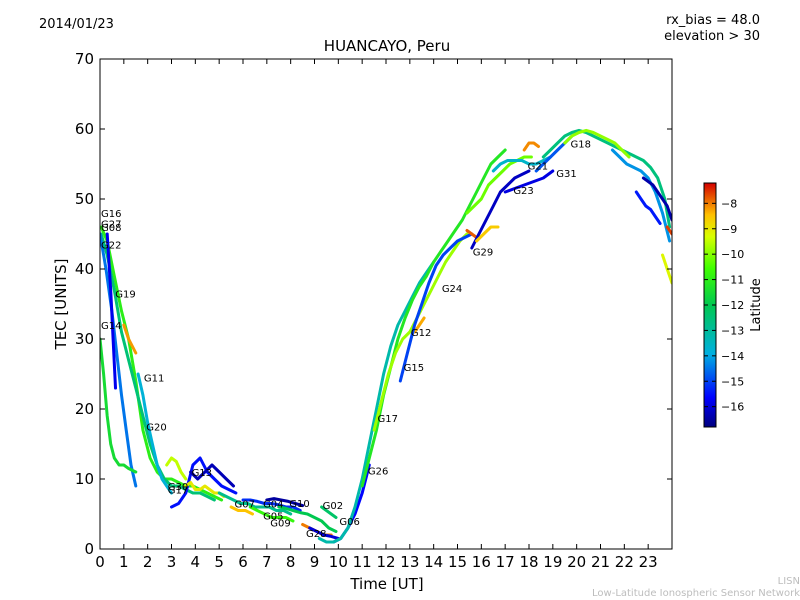  What do you see at coordinates (409, 562) in the screenshot?
I see `x-tick-label: 13` at bounding box center [409, 562].